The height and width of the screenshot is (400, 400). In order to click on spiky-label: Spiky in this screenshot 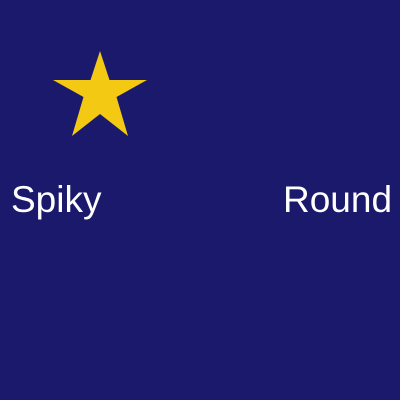, I will do `click(56, 199)`.